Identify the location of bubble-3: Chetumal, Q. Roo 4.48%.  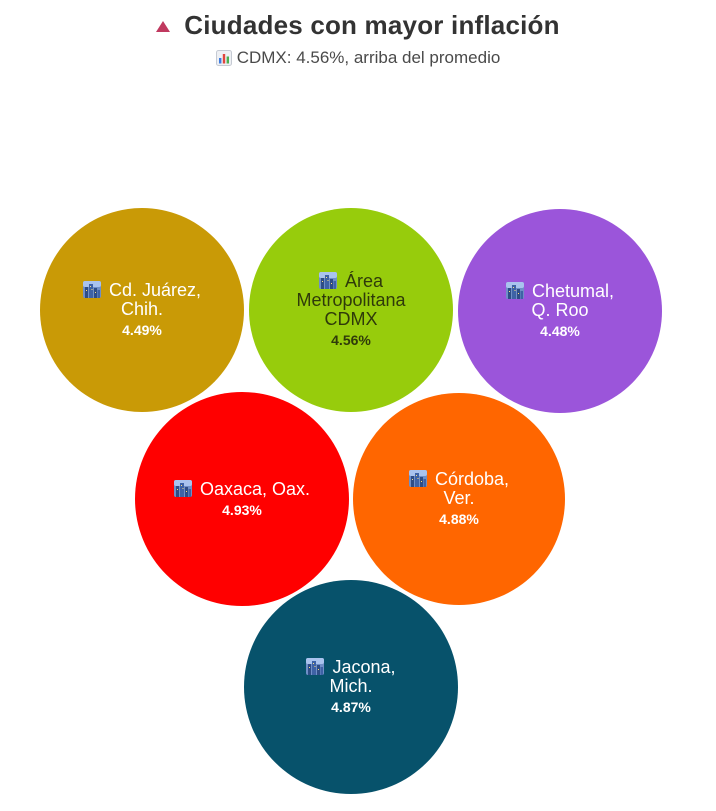
(560, 311).